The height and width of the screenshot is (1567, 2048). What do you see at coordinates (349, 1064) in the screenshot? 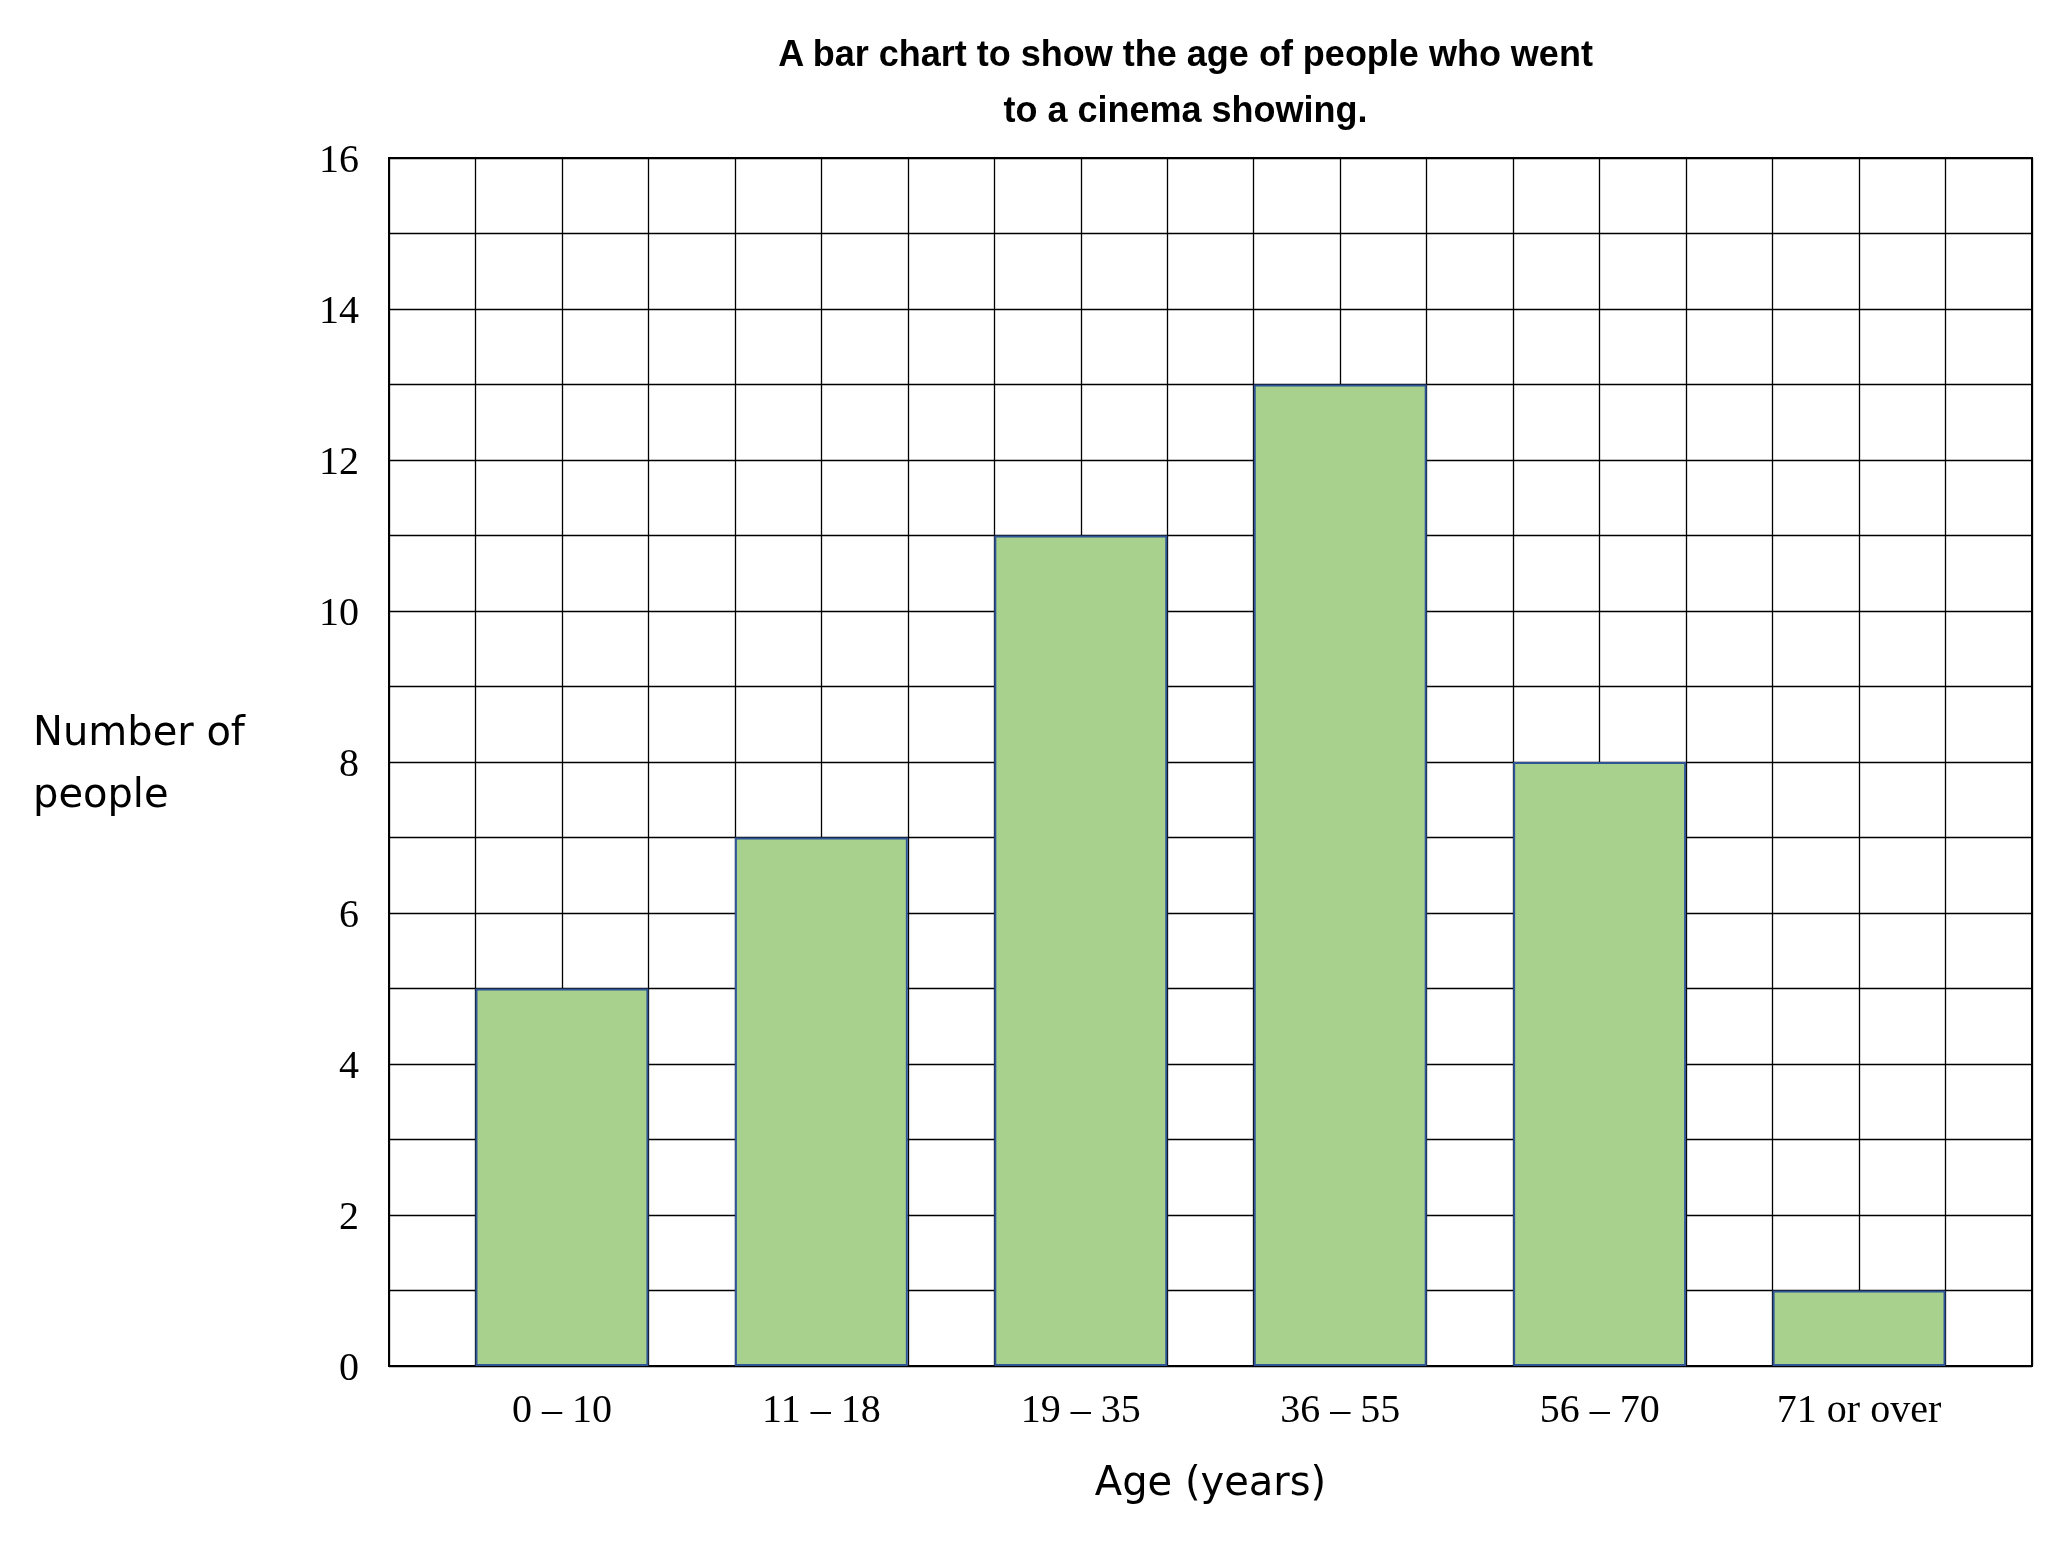
I see `y-tick-label: 4` at bounding box center [349, 1064].